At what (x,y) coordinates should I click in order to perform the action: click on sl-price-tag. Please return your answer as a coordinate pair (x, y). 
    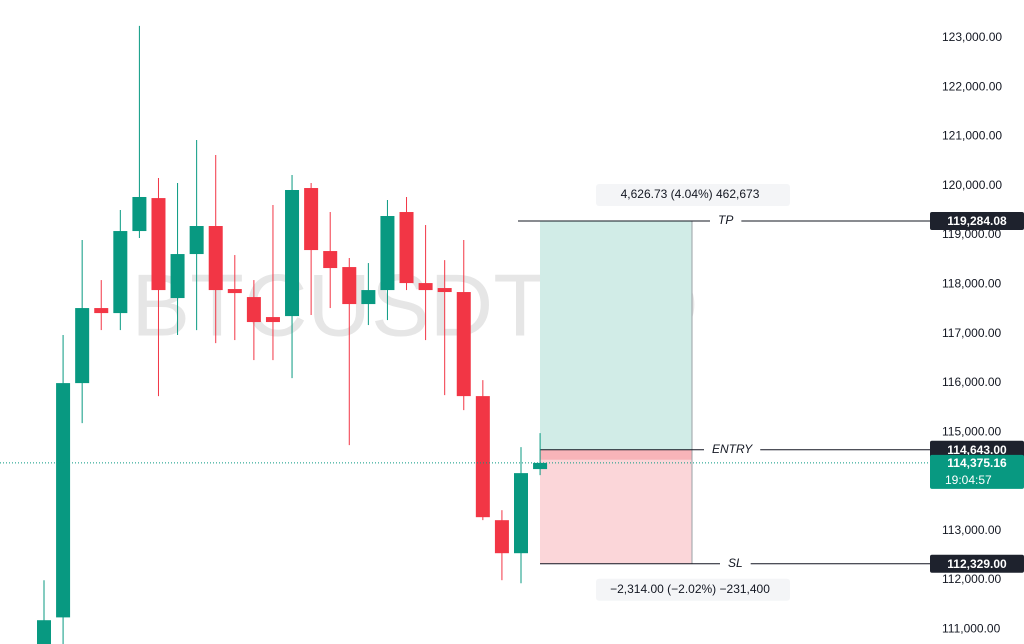
    Looking at the image, I should click on (977, 563).